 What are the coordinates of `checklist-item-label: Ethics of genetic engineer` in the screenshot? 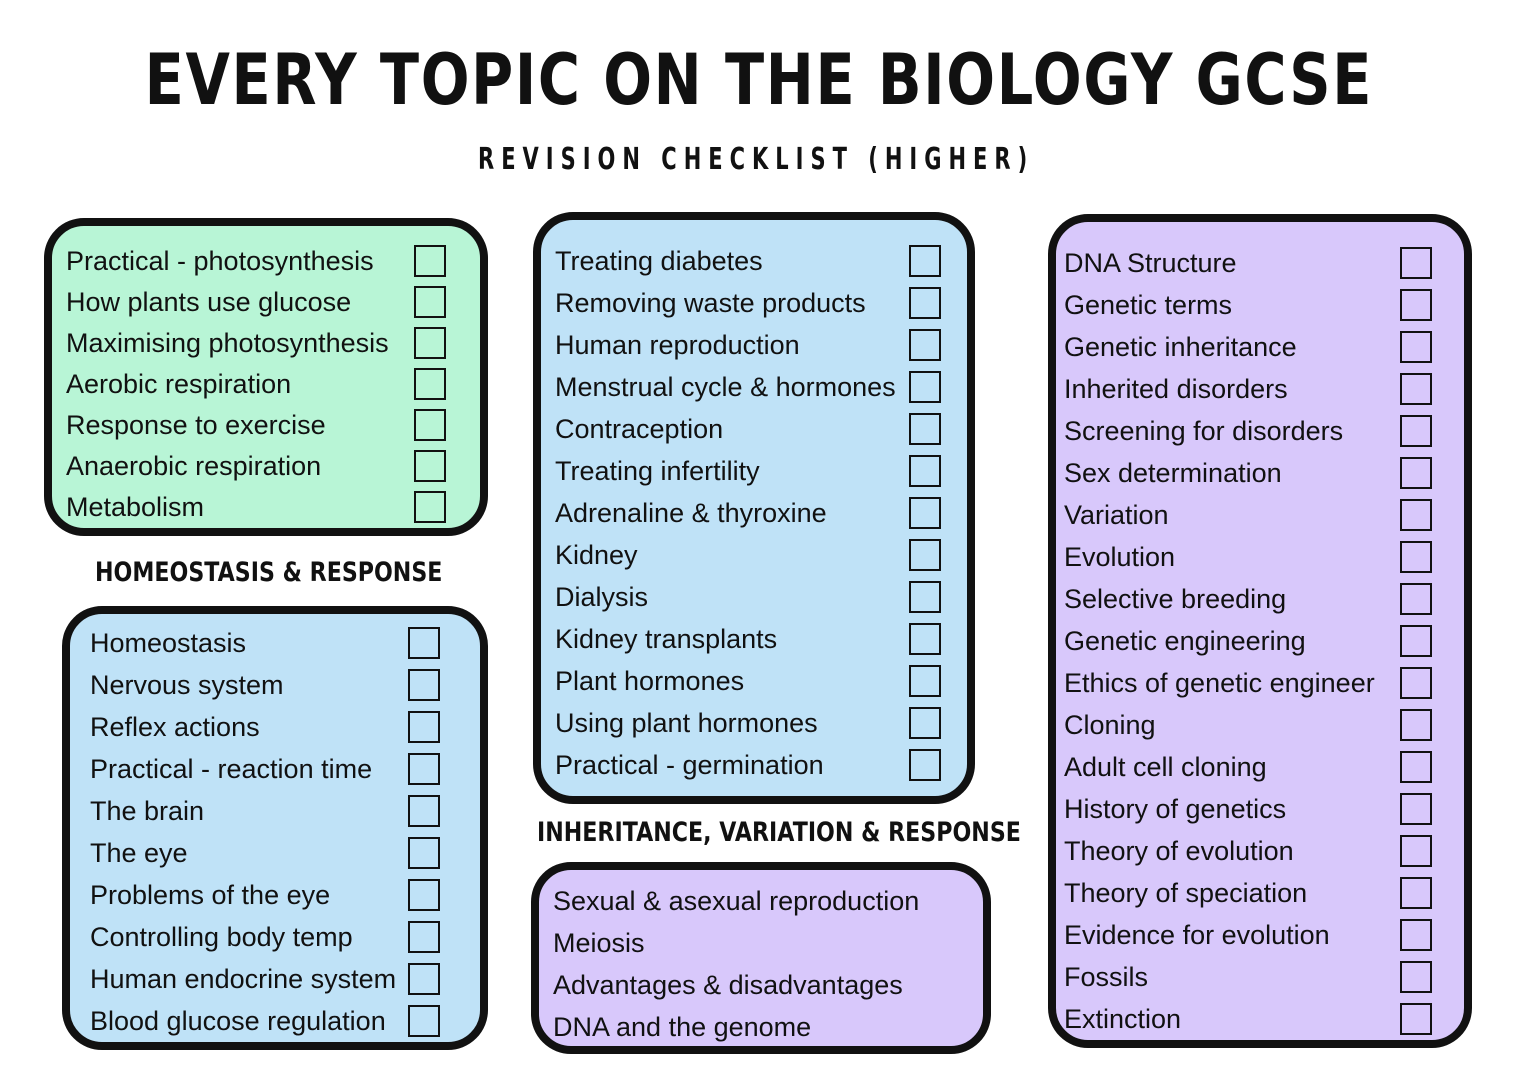 It's located at (1219, 683).